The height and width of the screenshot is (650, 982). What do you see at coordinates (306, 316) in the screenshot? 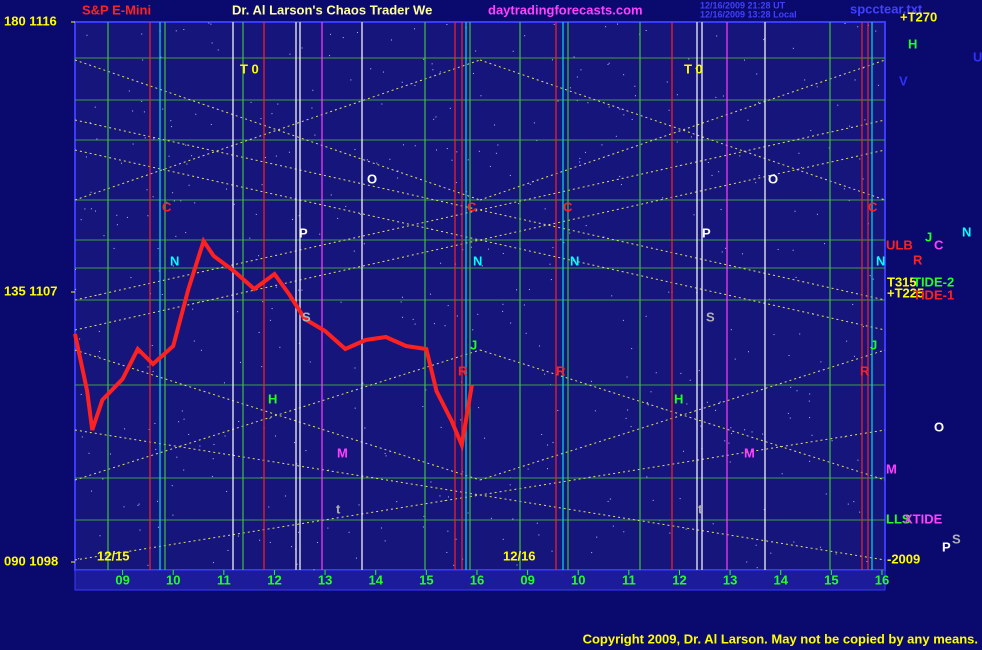
I see `annotation: S` at bounding box center [306, 316].